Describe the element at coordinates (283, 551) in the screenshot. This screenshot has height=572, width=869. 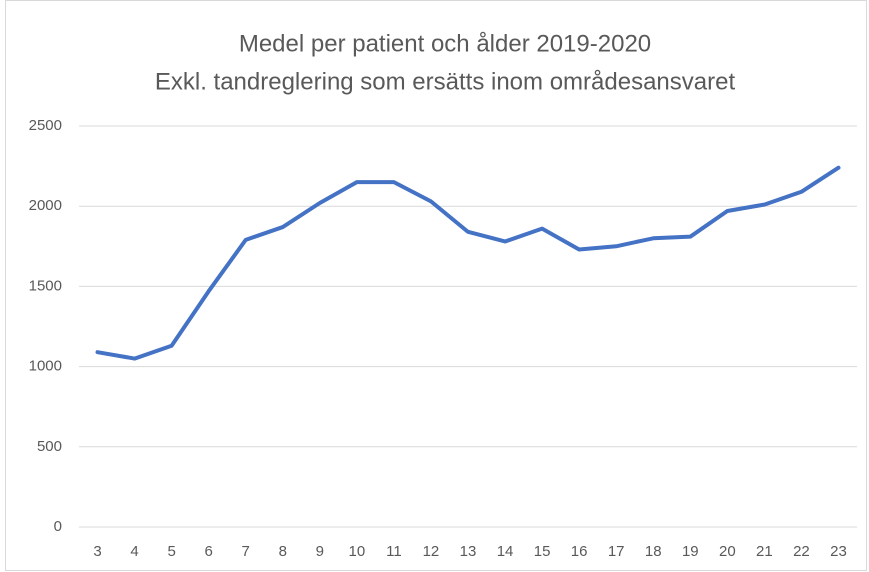
I see `x-tick-label: 8` at that location.